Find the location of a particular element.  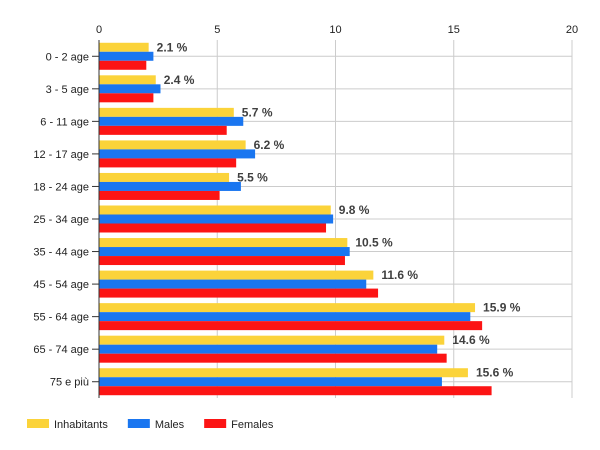

category-label: 65 - 74 age is located at coordinates (61, 350).